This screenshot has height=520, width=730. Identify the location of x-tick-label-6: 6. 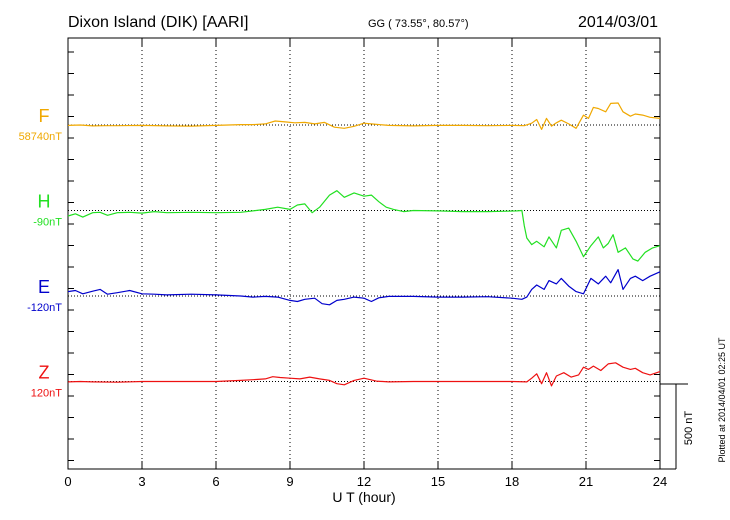
(215, 481).